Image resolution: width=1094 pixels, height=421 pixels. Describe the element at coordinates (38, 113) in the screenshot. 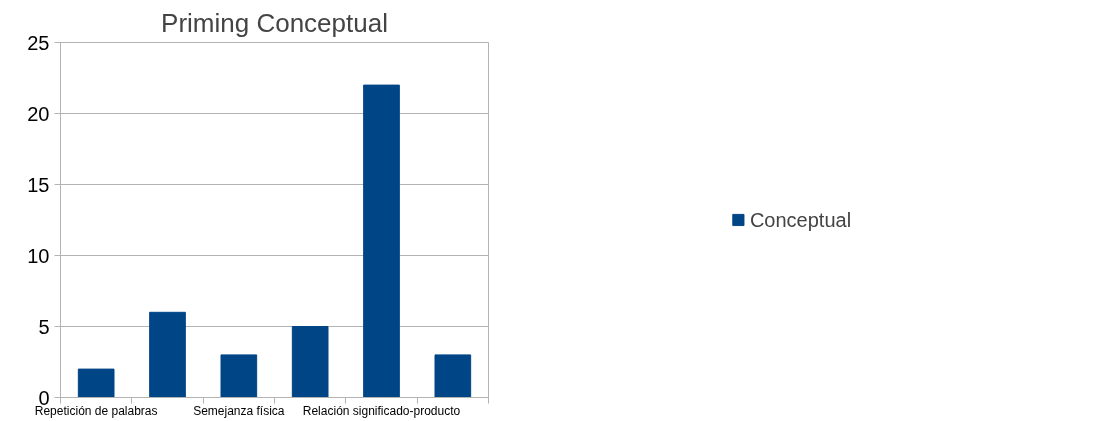

I see `y-tick-label: 20` at that location.